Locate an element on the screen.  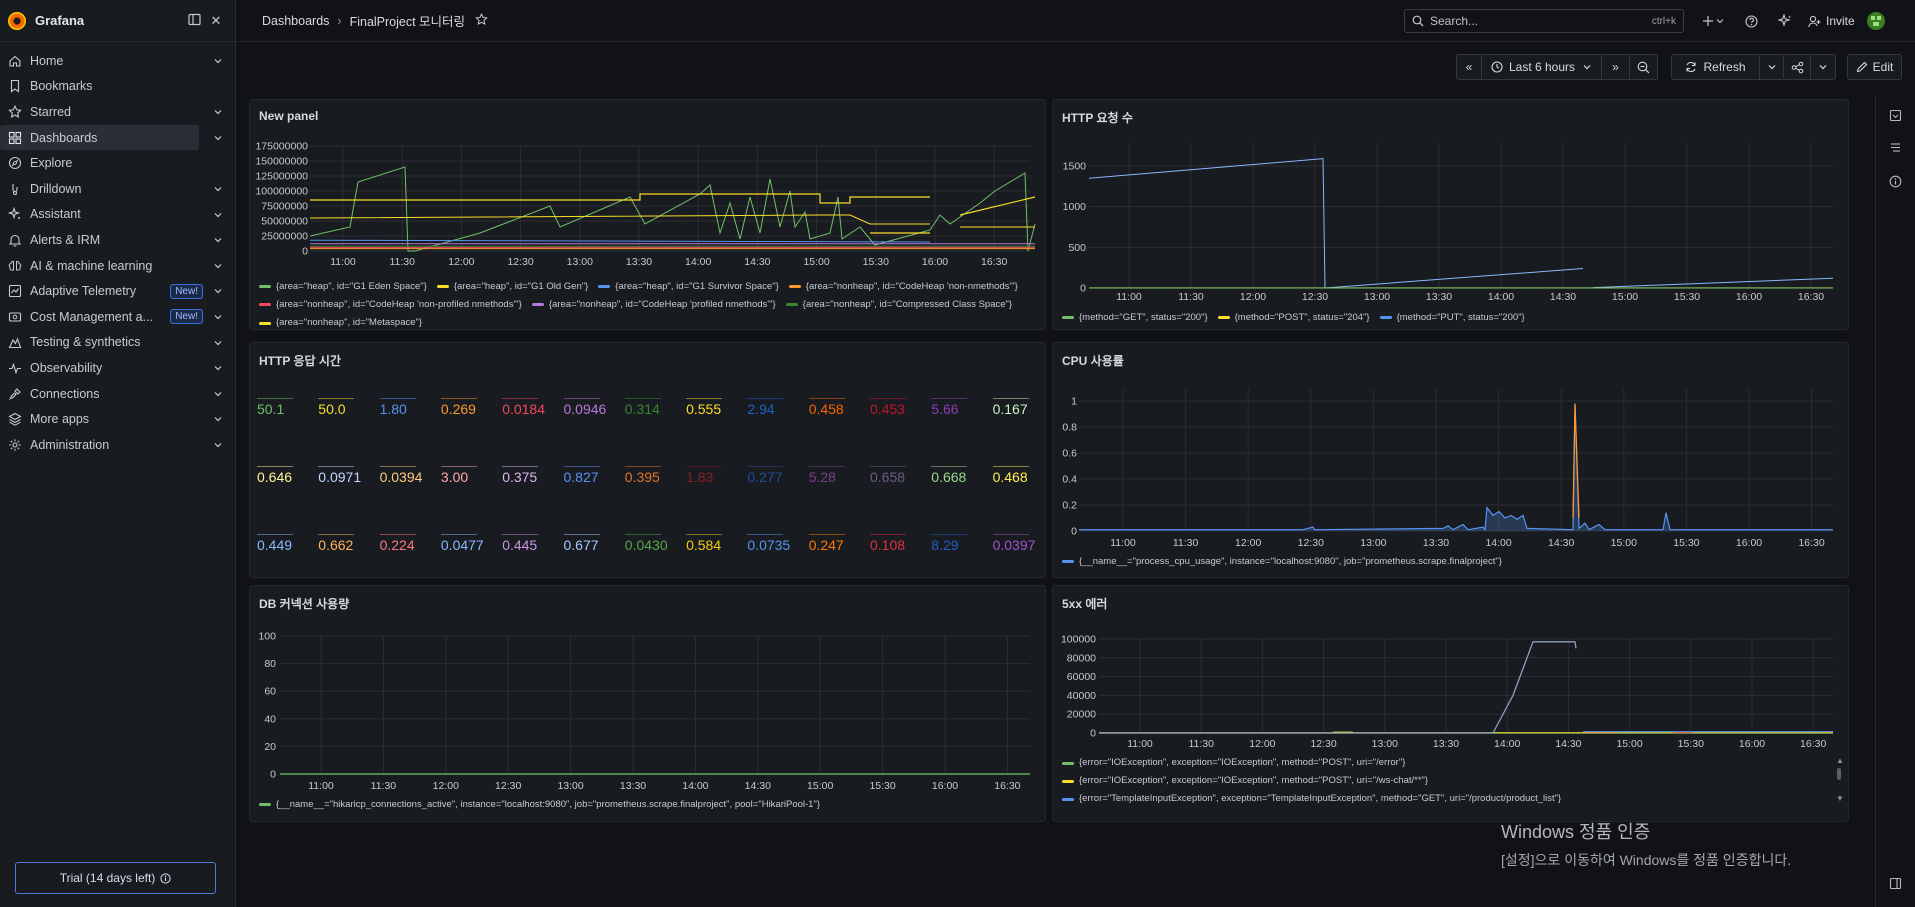
breadcrumb-dashboards: Dashboards is located at coordinates (296, 20).